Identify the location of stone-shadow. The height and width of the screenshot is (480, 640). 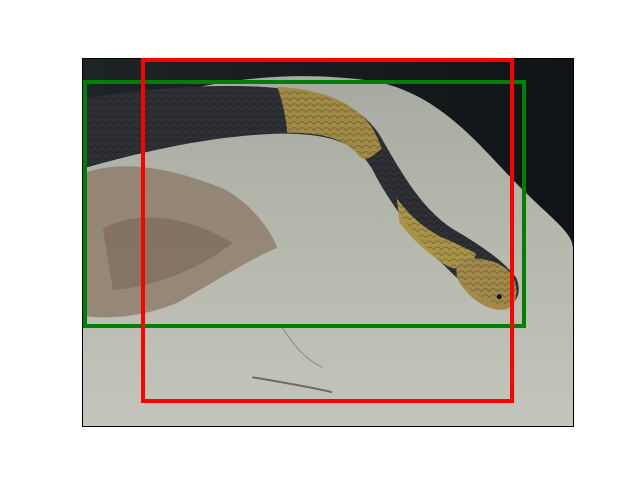
(167, 253).